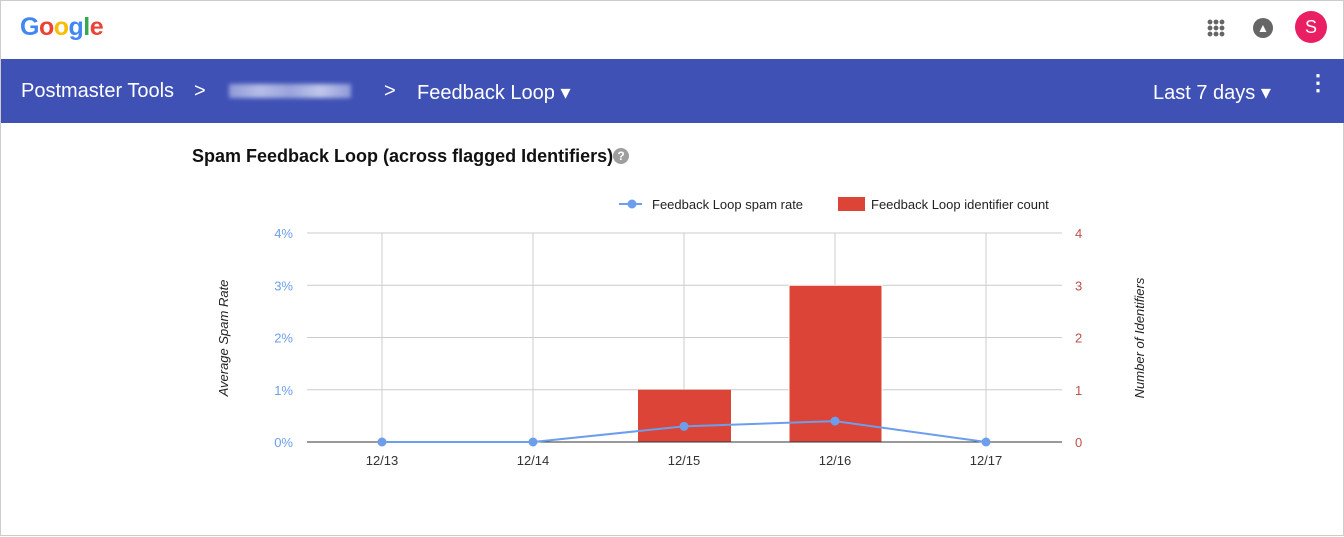 The width and height of the screenshot is (1344, 537). Describe the element at coordinates (223, 339) in the screenshot. I see `y-axis-label-left: Average Spam Rate` at that location.